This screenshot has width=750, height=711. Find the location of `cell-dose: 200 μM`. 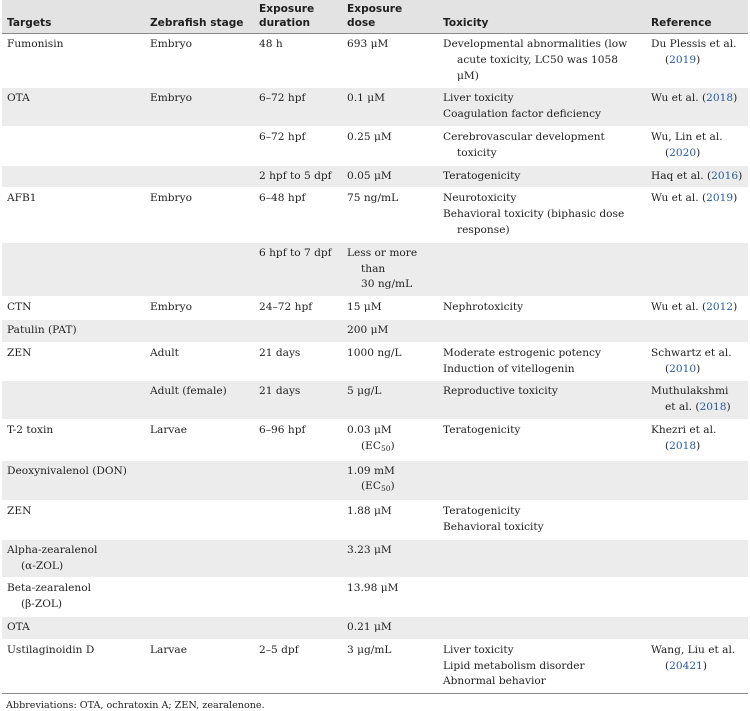

cell-dose: 200 μM is located at coordinates (390, 331).